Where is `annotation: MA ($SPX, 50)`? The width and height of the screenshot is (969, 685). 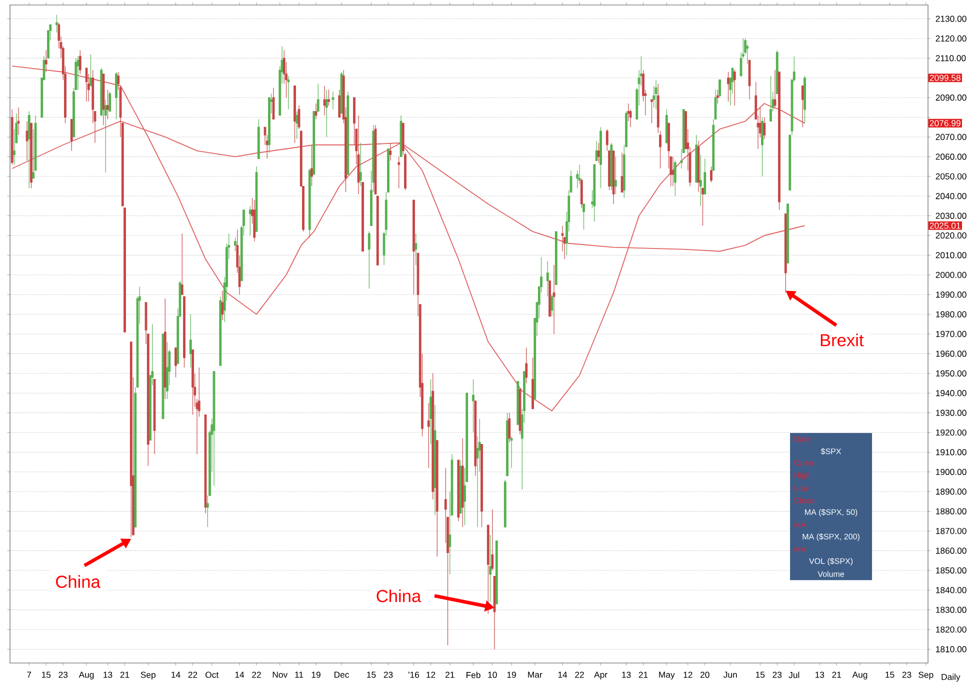 annotation: MA ($SPX, 50) is located at coordinates (831, 512).